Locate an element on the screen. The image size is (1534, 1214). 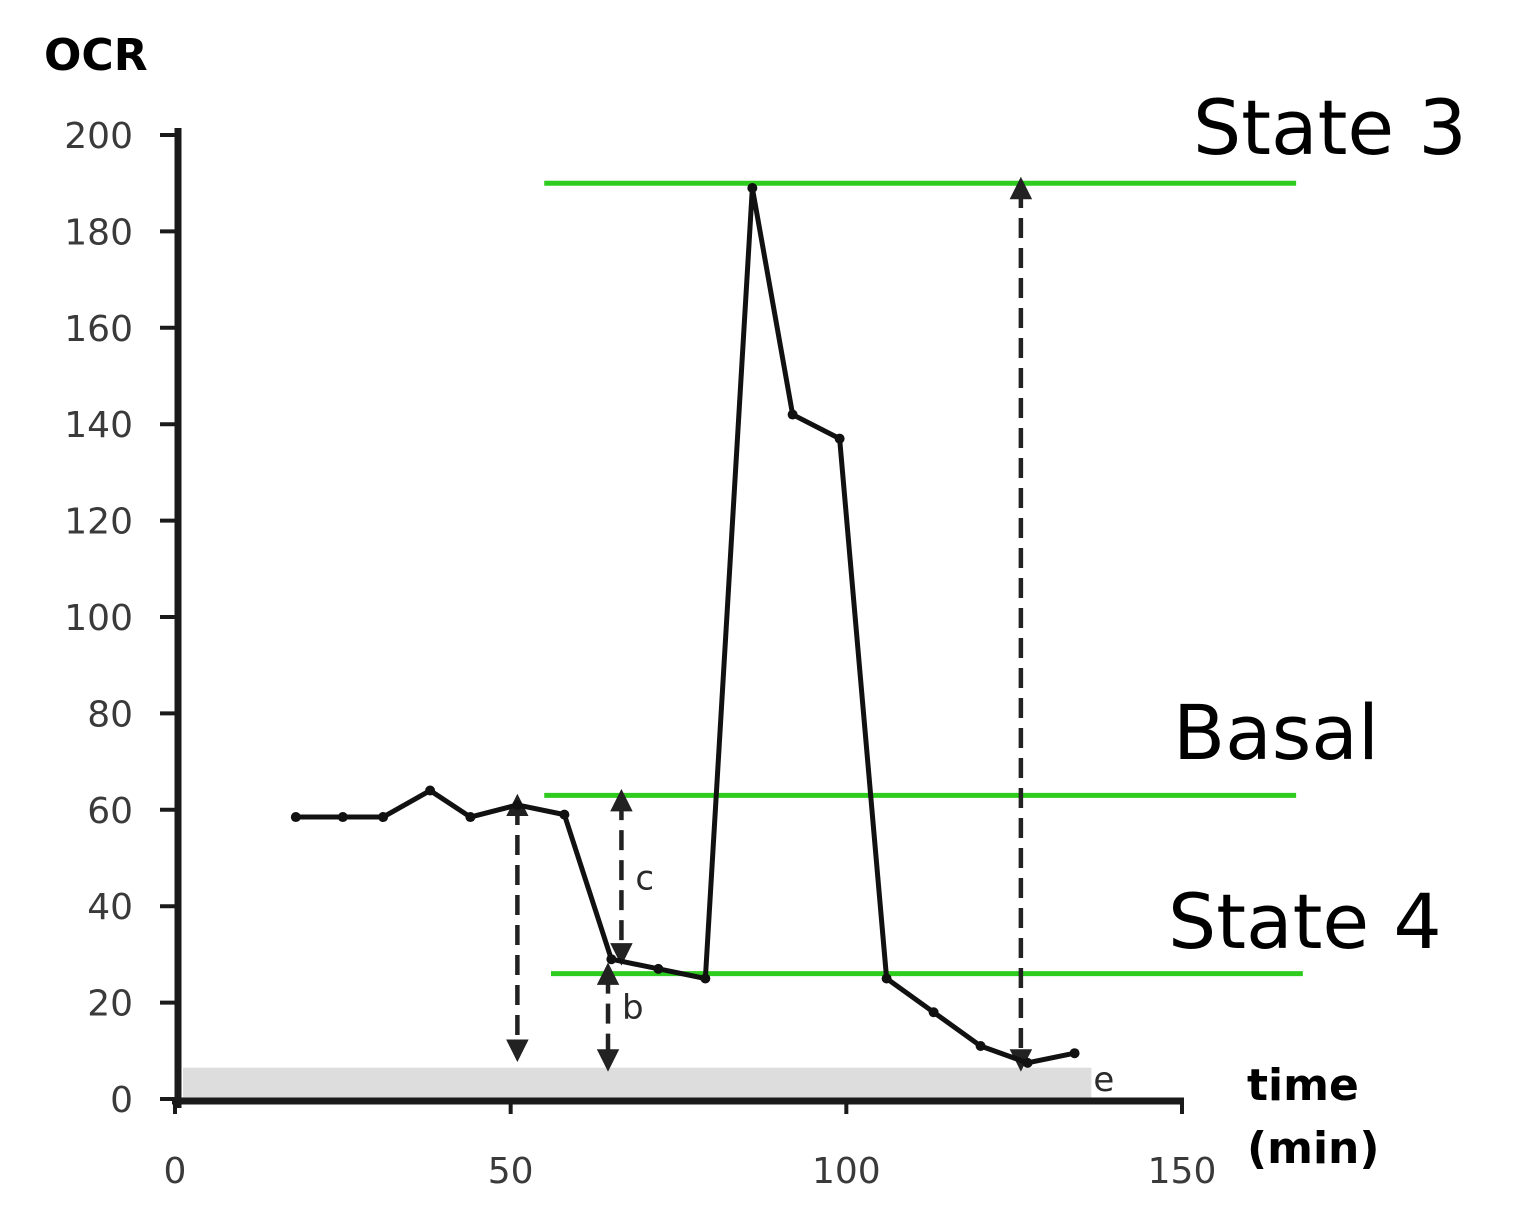
annotation-label: b is located at coordinates (633, 1008).